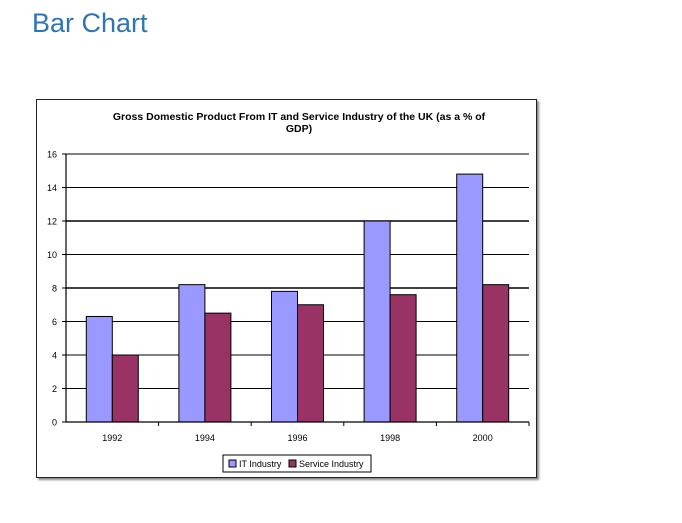 This screenshot has width=682, height=523. What do you see at coordinates (125, 388) in the screenshot?
I see `bar-service-industry-1992` at bounding box center [125, 388].